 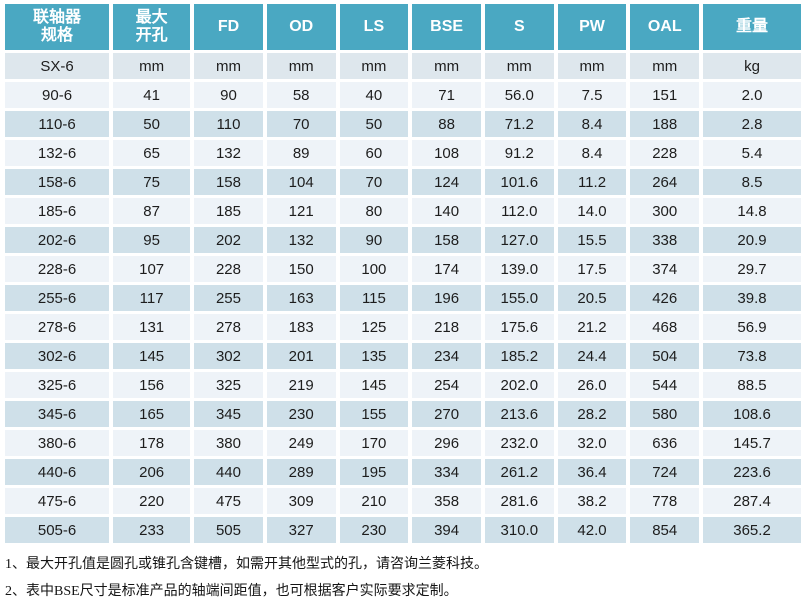 What do you see at coordinates (592, 443) in the screenshot?
I see `table-cell: 32.0` at bounding box center [592, 443].